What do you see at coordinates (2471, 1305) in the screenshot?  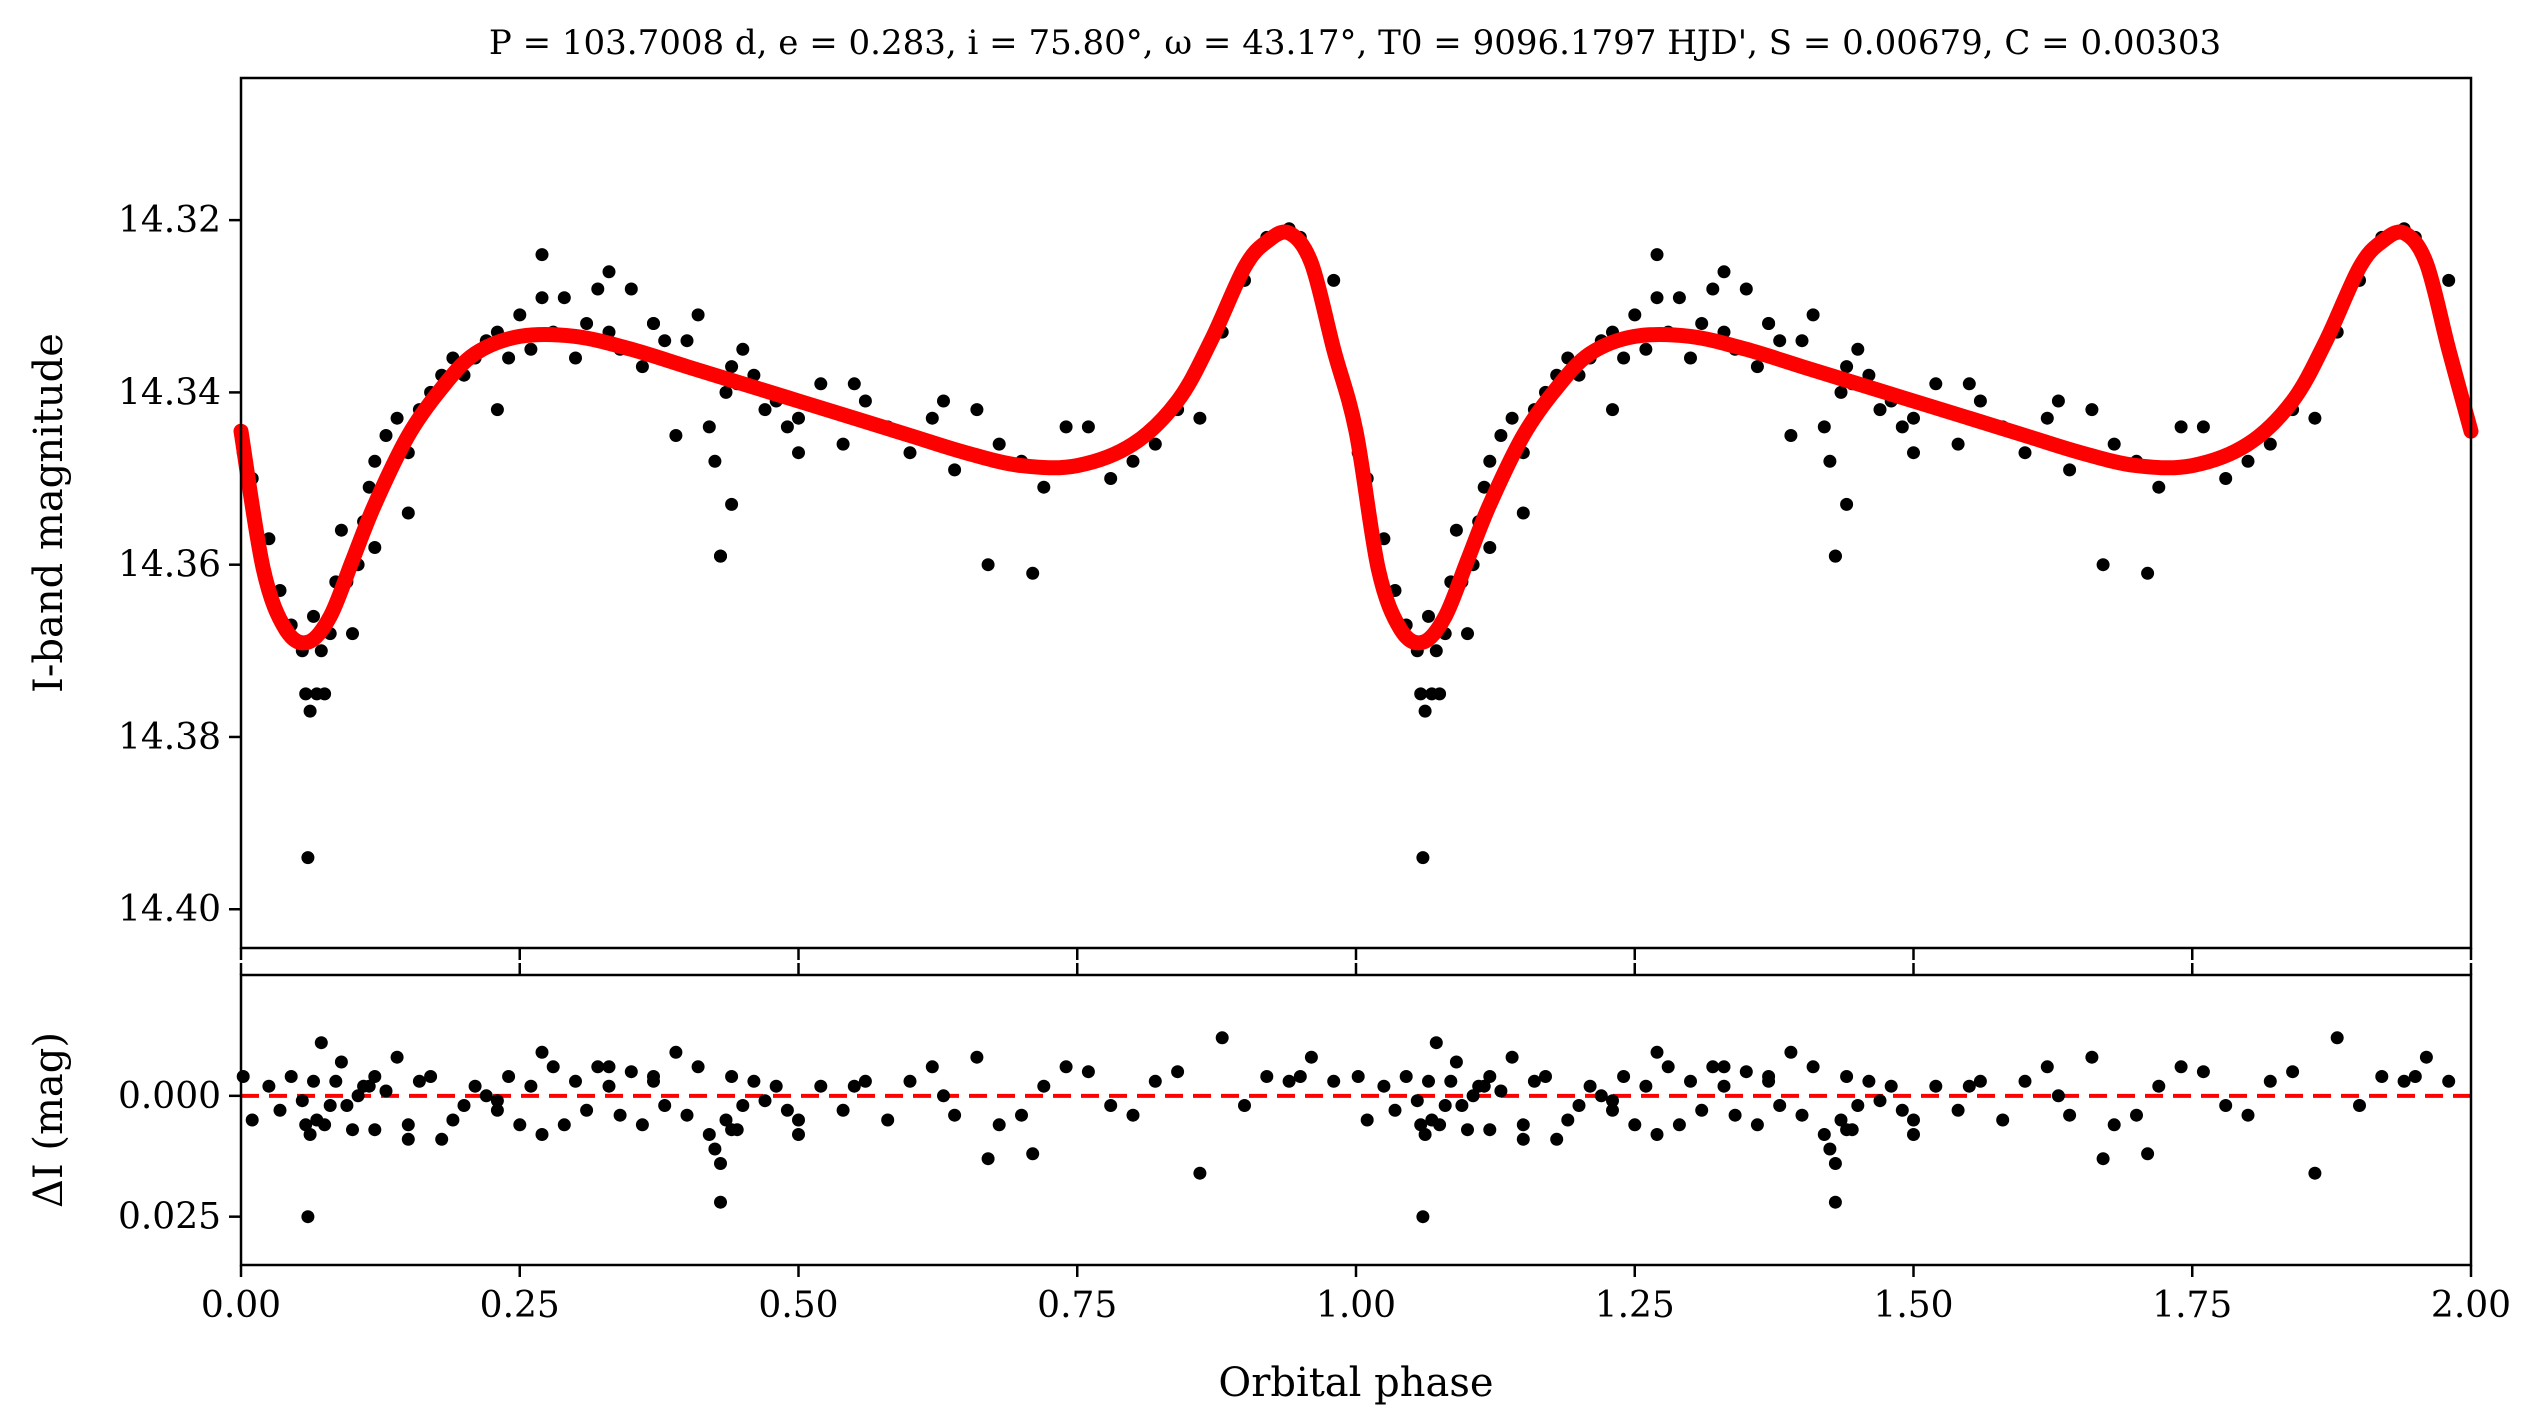 I see `x-tick-label: 2.00` at bounding box center [2471, 1305].